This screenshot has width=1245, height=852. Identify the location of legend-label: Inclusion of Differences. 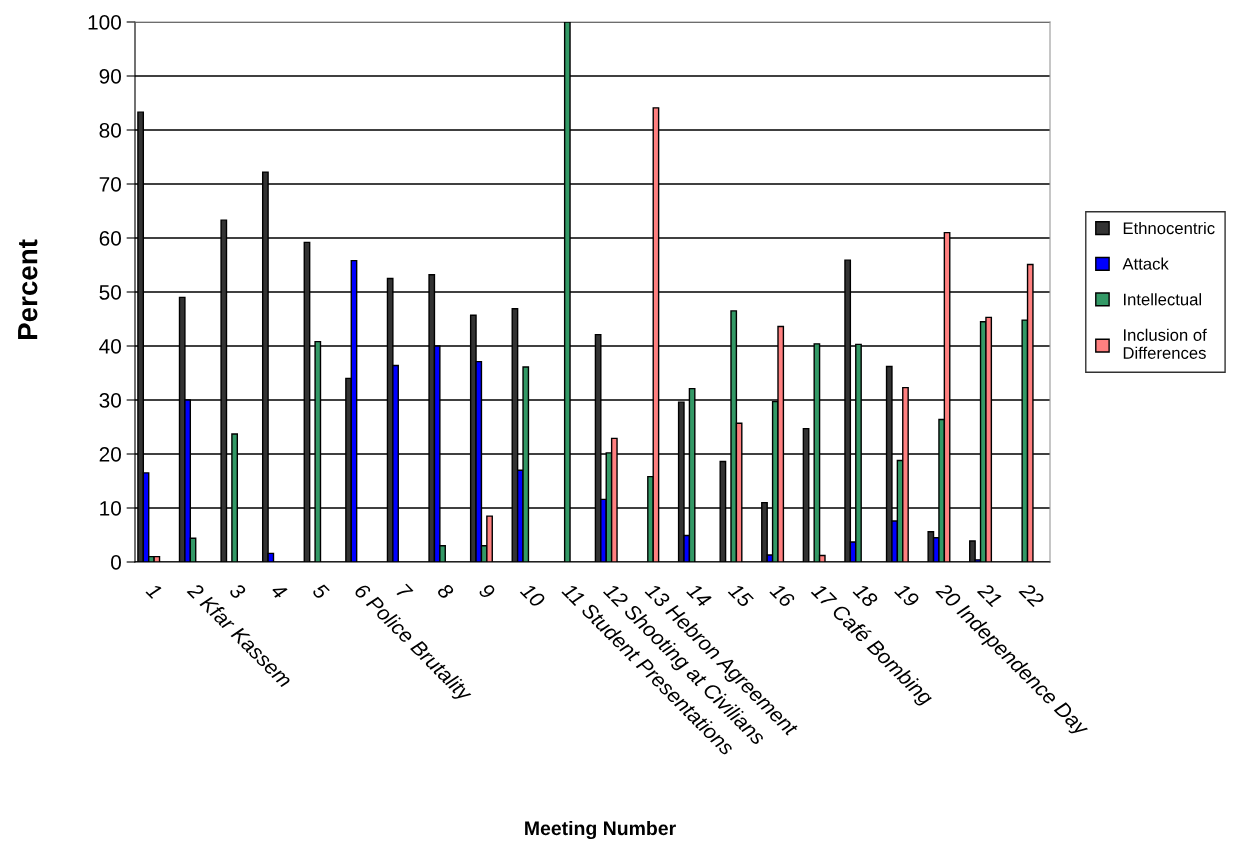
(1165, 343).